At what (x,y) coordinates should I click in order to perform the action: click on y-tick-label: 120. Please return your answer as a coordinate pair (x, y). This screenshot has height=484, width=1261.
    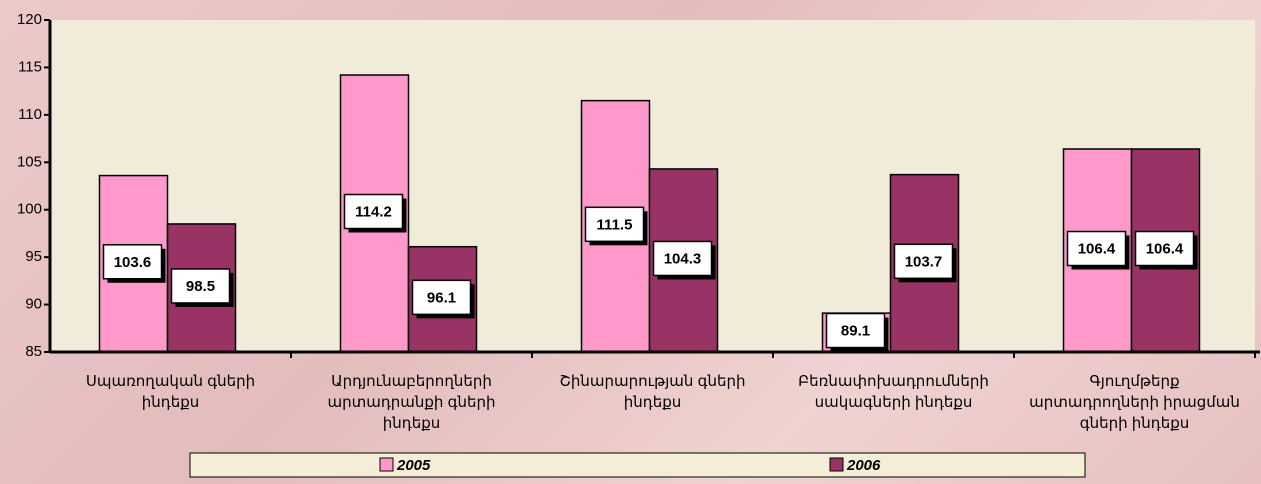
    Looking at the image, I should click on (29, 19).